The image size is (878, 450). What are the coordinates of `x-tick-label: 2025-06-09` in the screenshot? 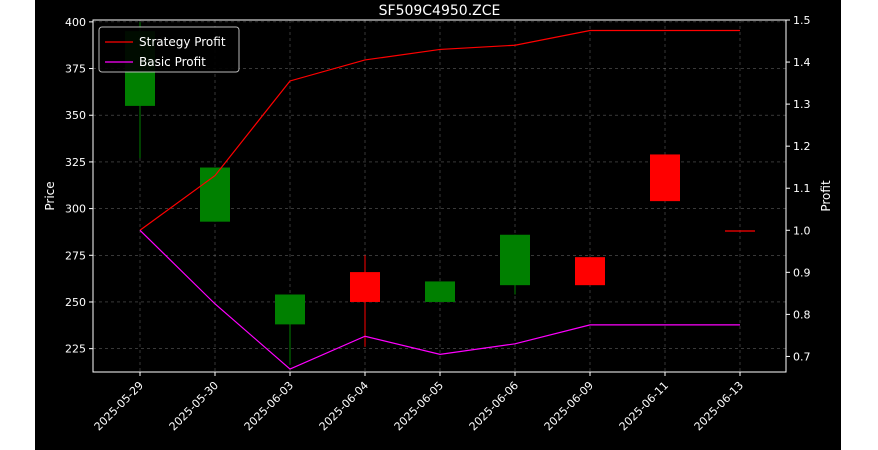 It's located at (569, 406).